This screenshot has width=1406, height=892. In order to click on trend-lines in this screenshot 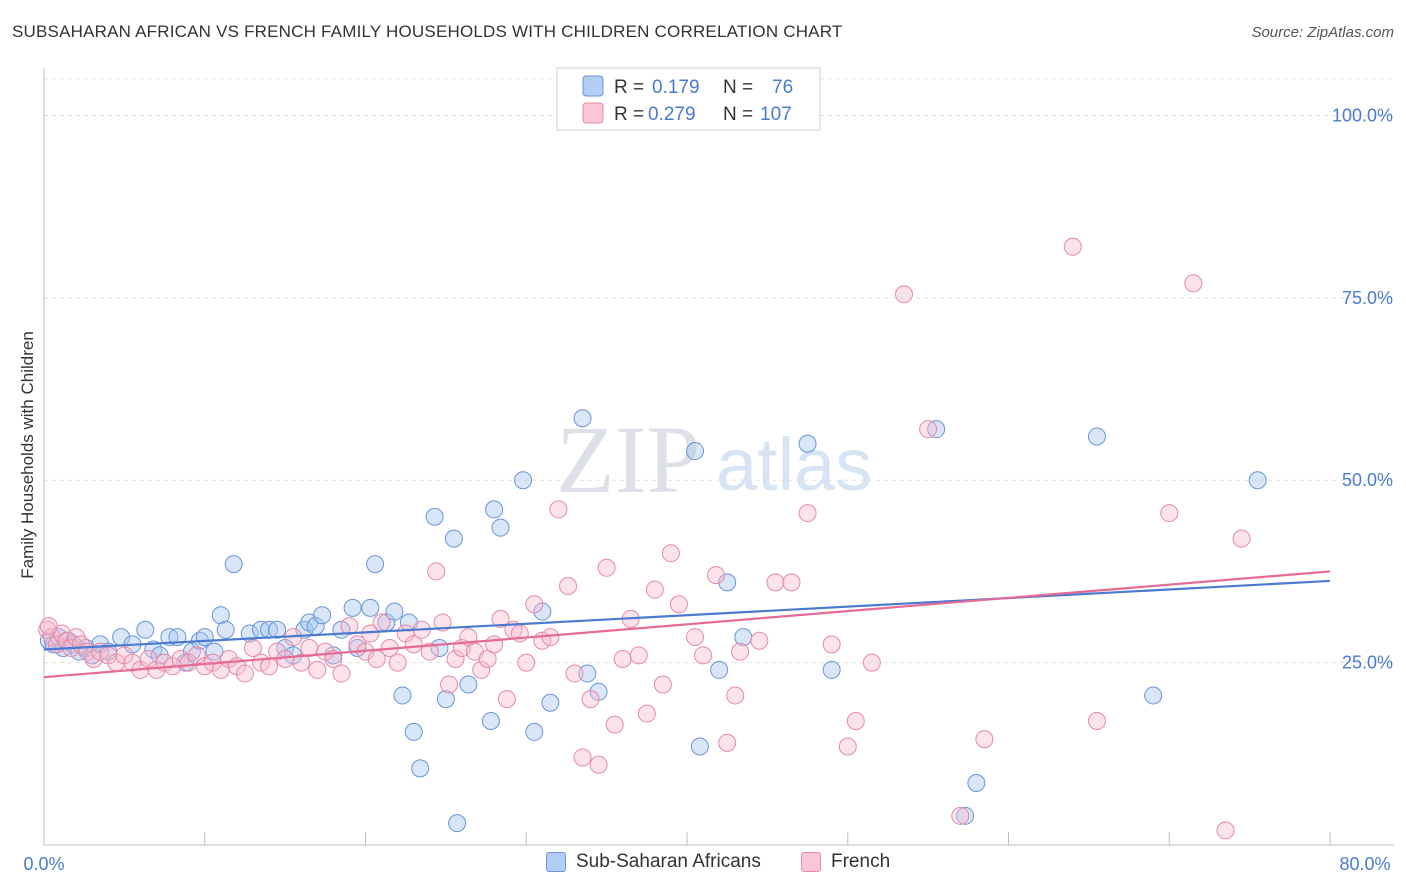, I will do `click(687, 624)`.